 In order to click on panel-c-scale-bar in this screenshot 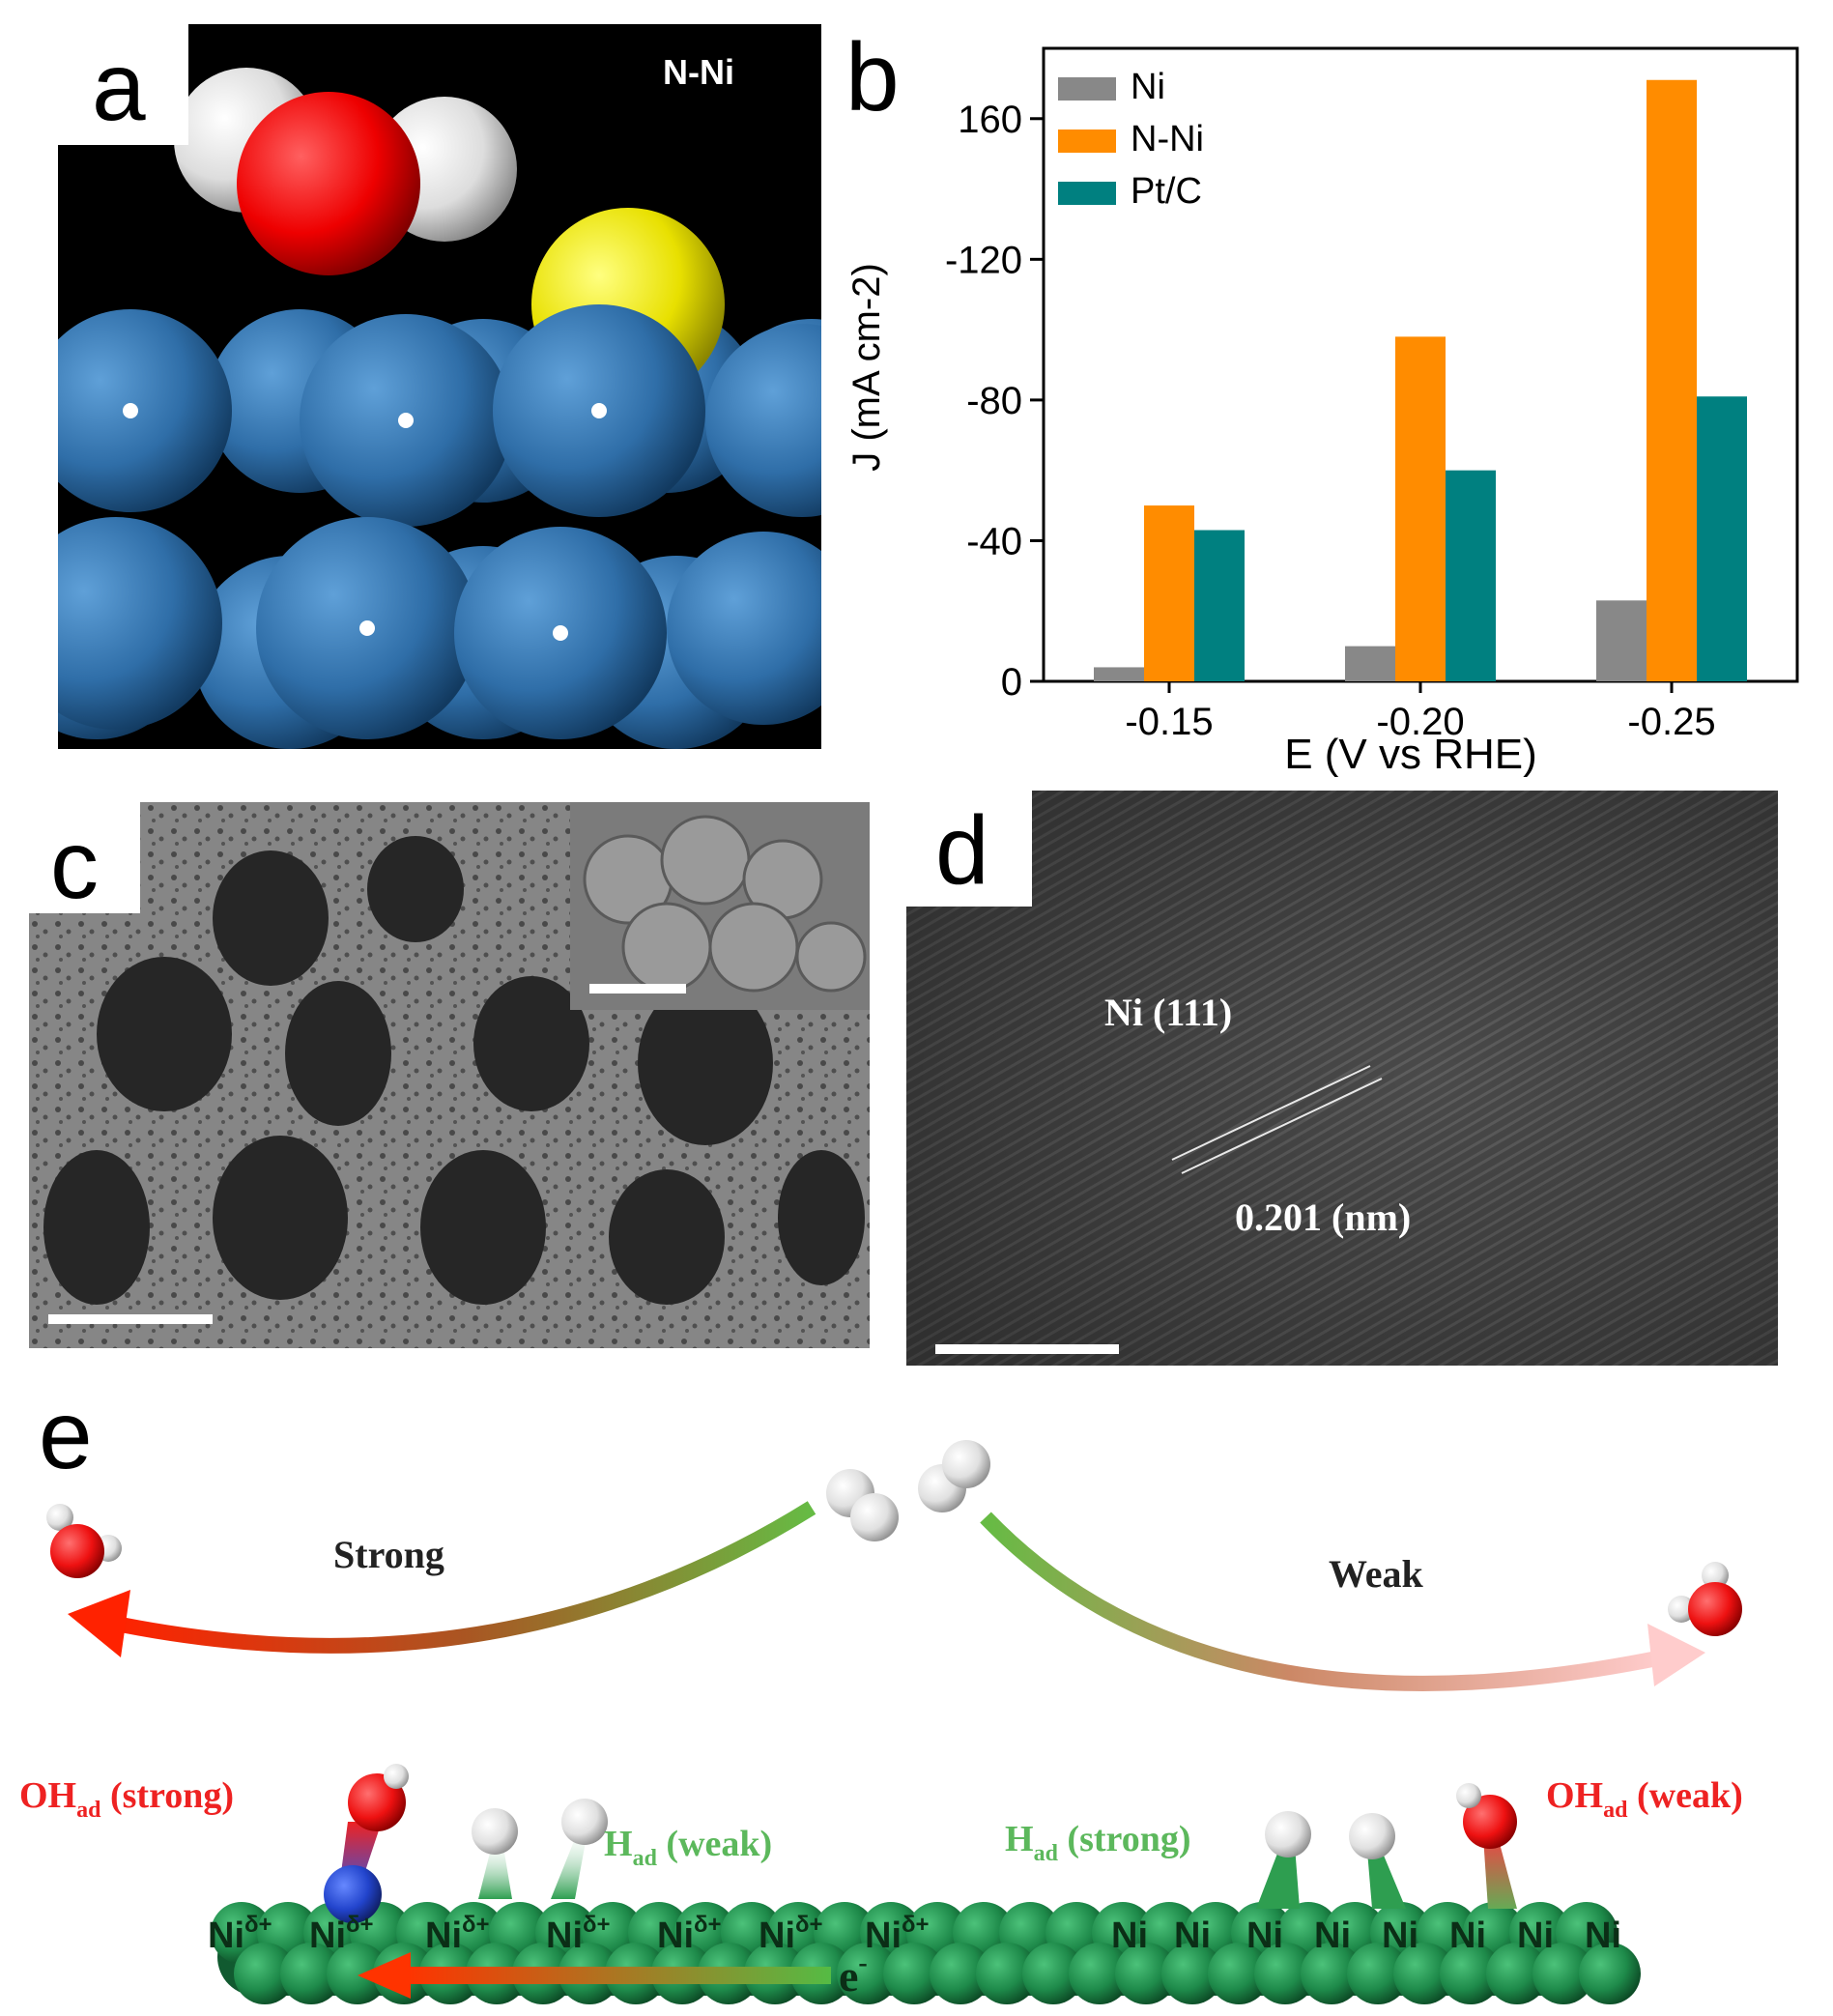, I will do `click(130, 1319)`.